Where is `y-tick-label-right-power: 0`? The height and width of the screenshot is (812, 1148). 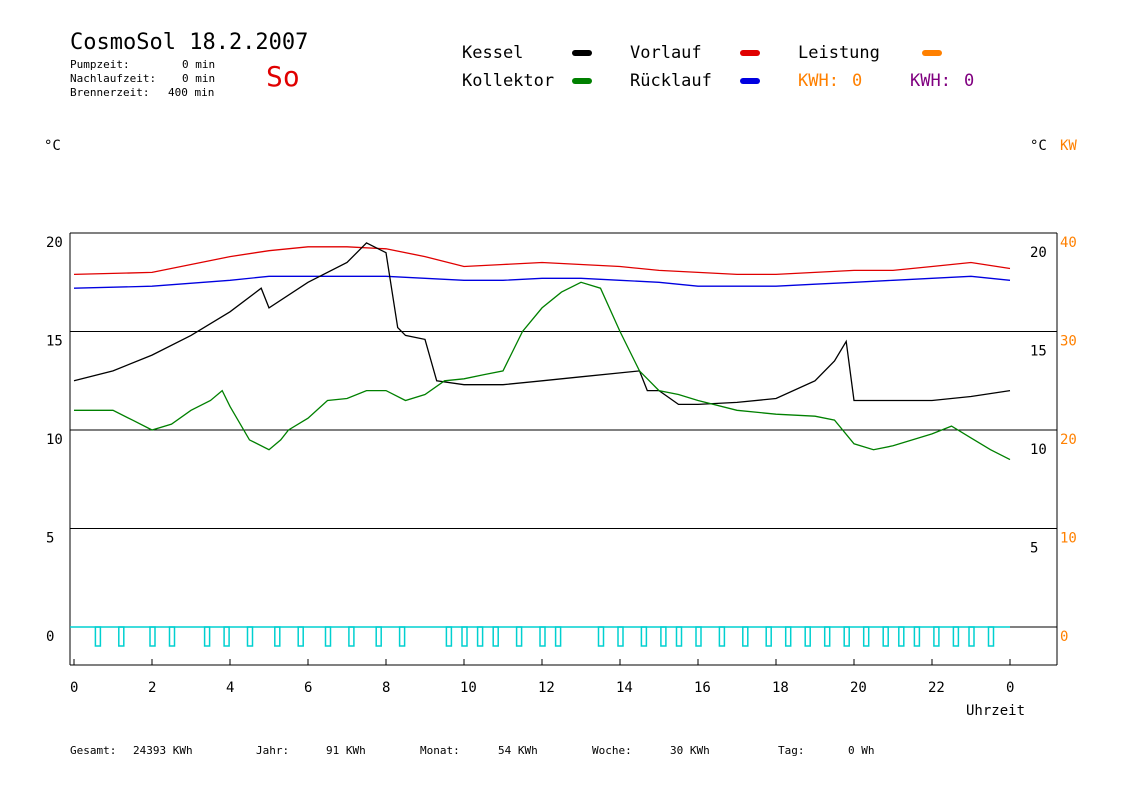 y-tick-label-right-power: 0 is located at coordinates (1064, 637).